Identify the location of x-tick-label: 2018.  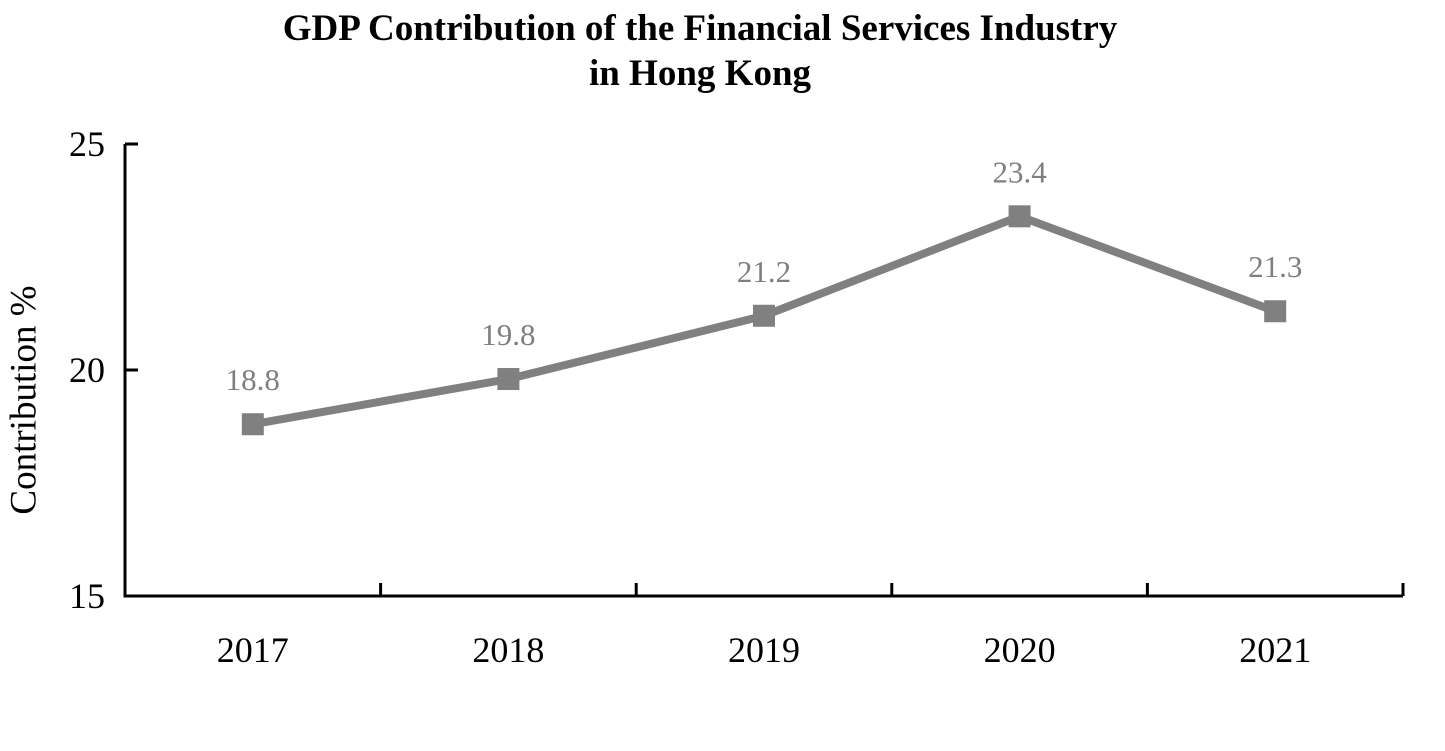
(508, 650).